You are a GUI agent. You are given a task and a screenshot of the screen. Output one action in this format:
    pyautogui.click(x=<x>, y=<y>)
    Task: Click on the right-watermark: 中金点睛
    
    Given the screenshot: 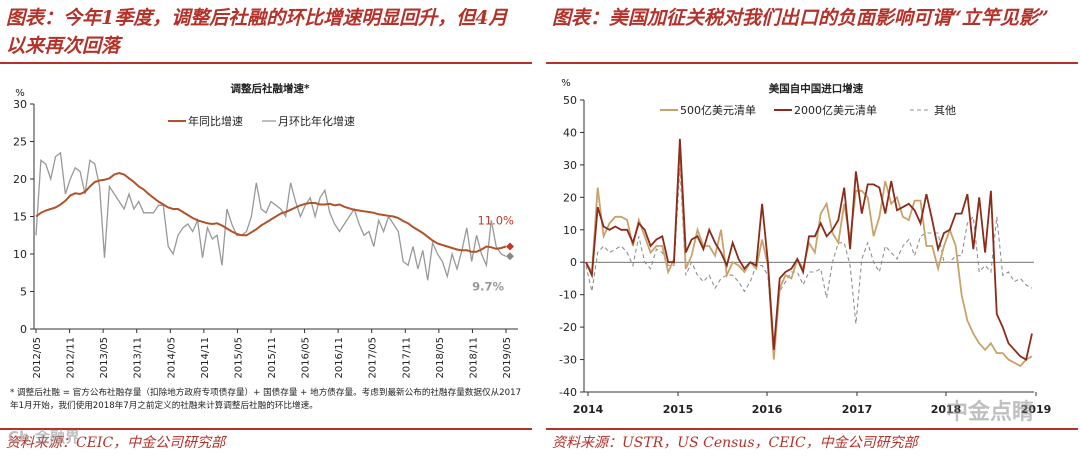 What is the action you would take?
    pyautogui.click(x=990, y=412)
    